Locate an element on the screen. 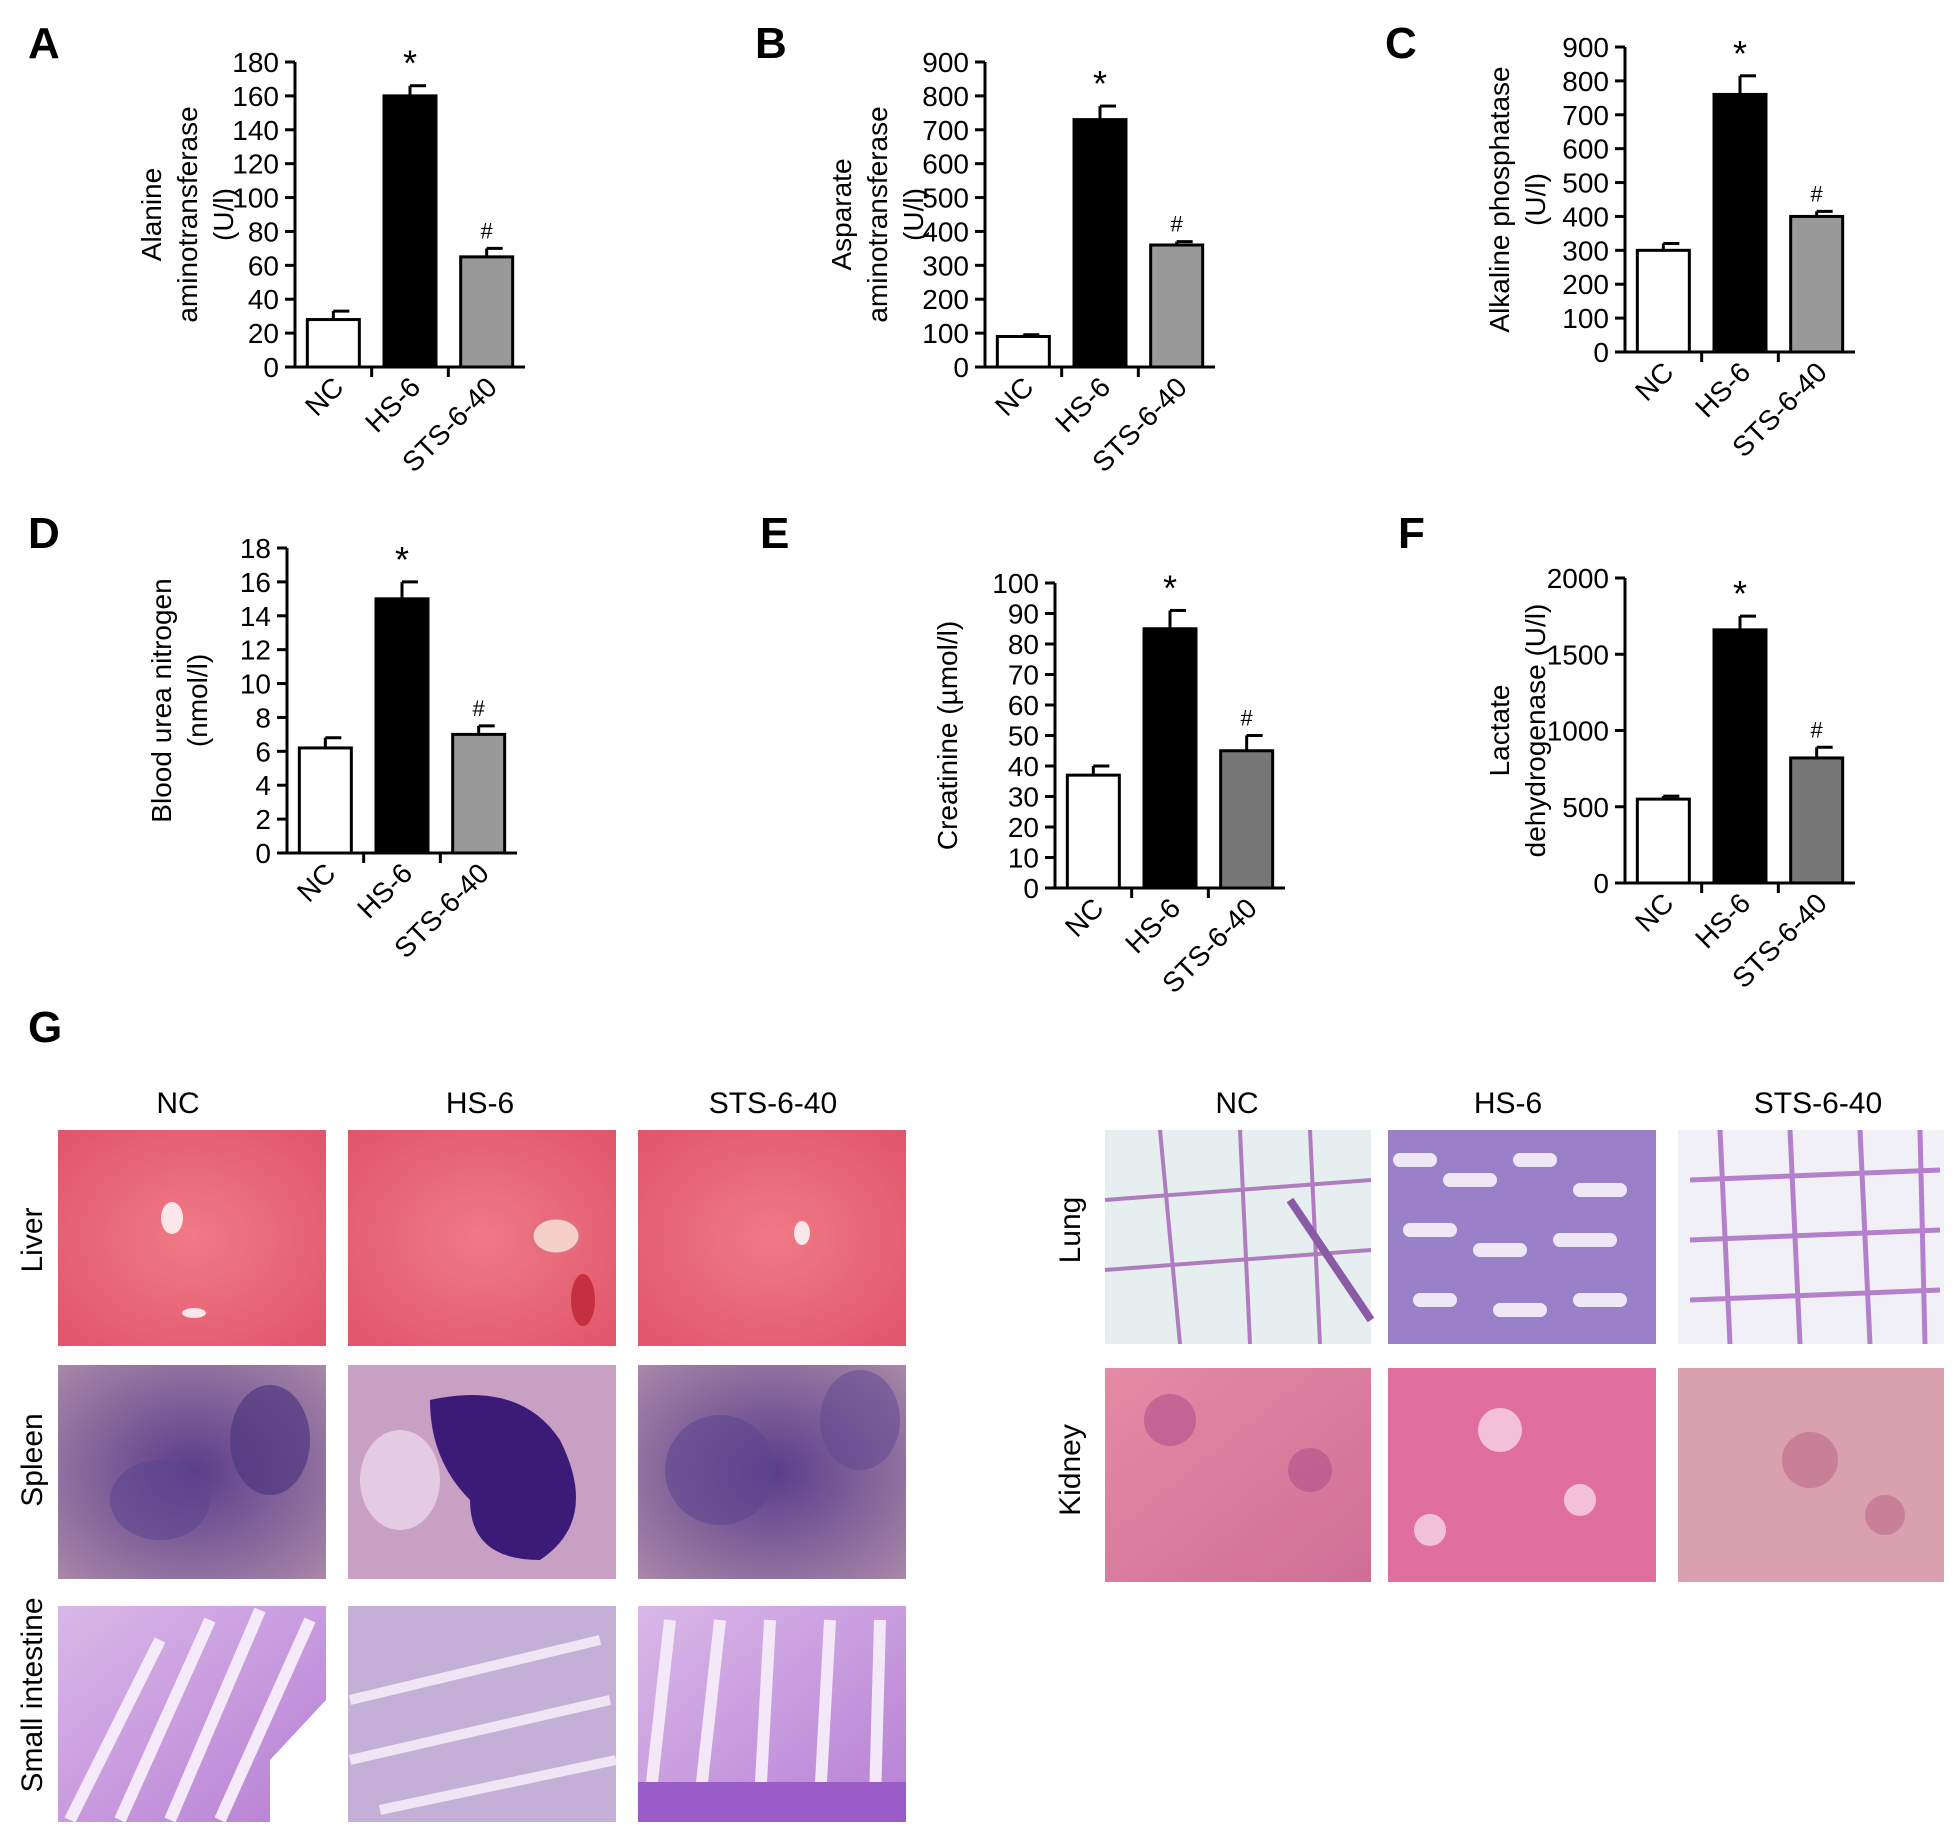  panel-letter-C: C is located at coordinates (1401, 43).